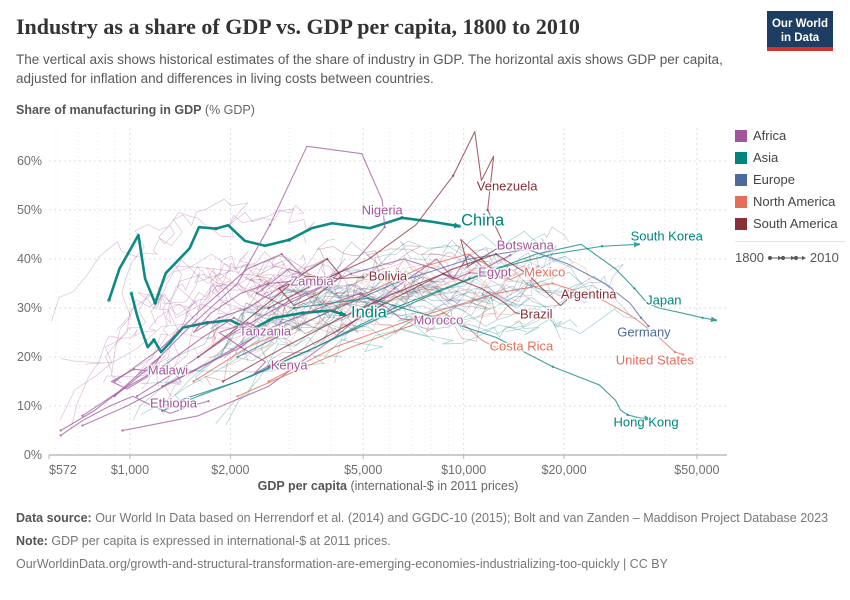 The height and width of the screenshot is (600, 850). What do you see at coordinates (32, 541) in the screenshot?
I see `note-label: Note:` at bounding box center [32, 541].